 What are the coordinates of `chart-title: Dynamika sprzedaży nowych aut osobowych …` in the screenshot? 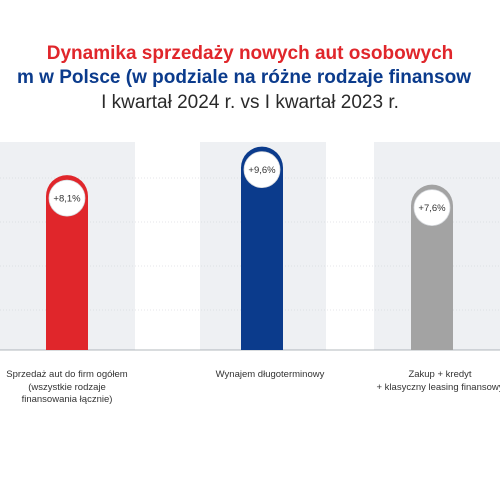 It's located at (250, 78).